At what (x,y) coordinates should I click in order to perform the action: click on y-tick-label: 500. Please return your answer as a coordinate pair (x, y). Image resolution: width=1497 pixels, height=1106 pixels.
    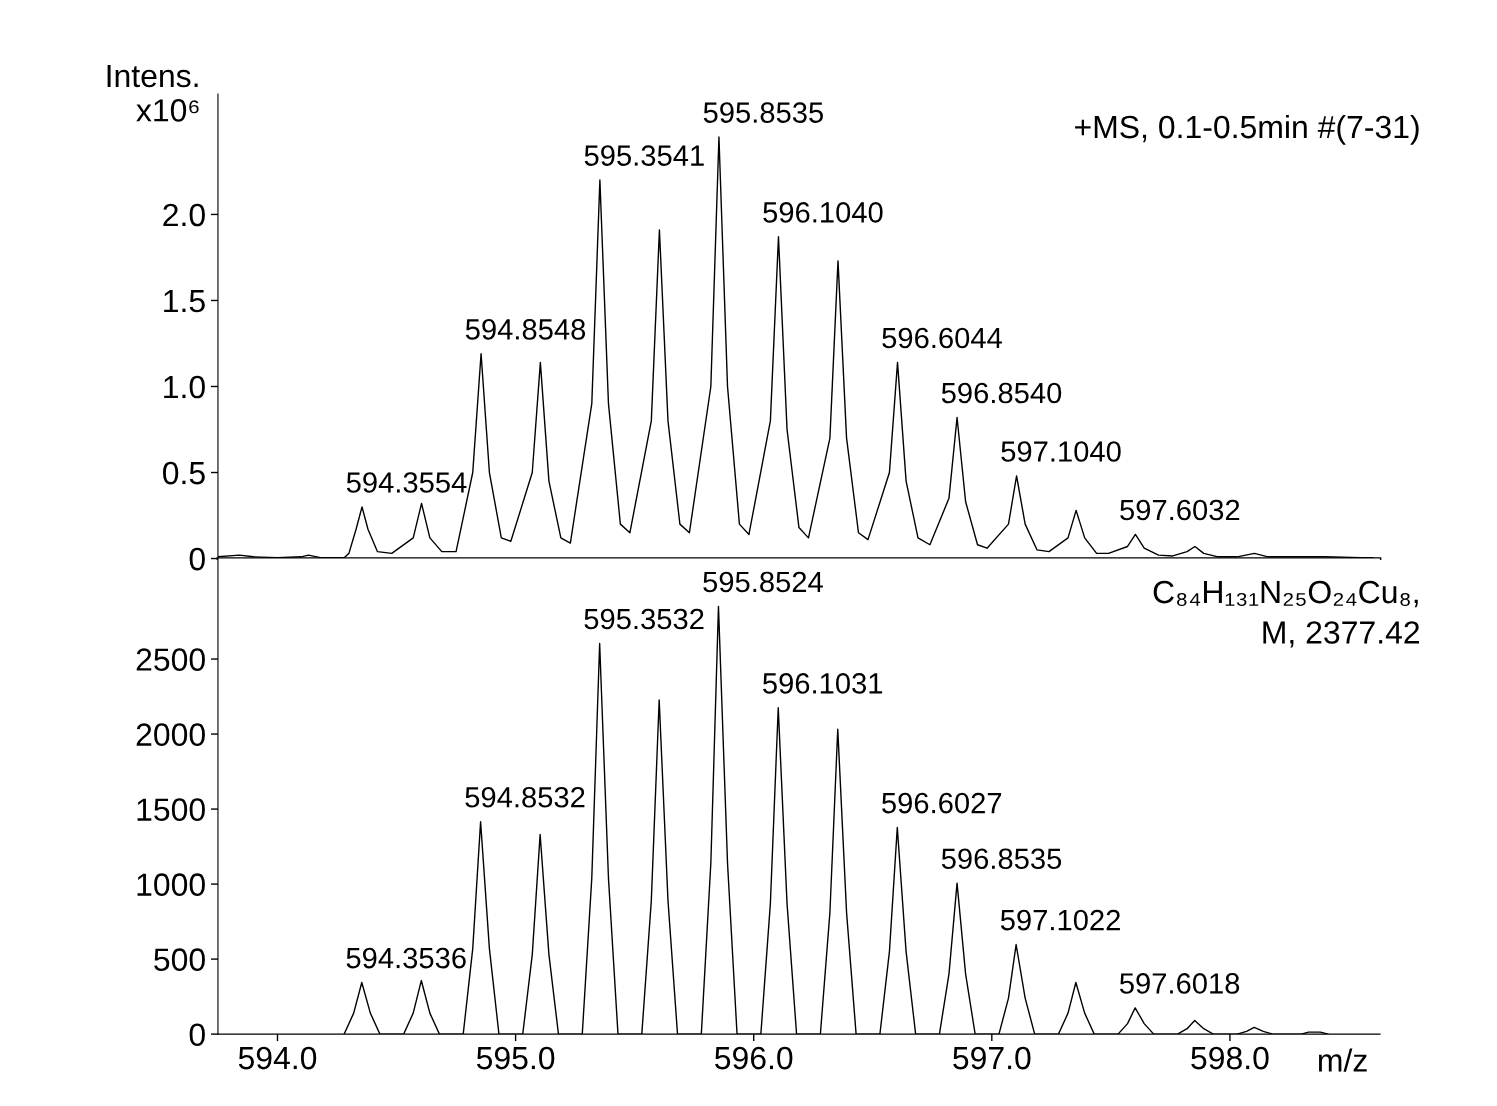
    Looking at the image, I should click on (179, 959).